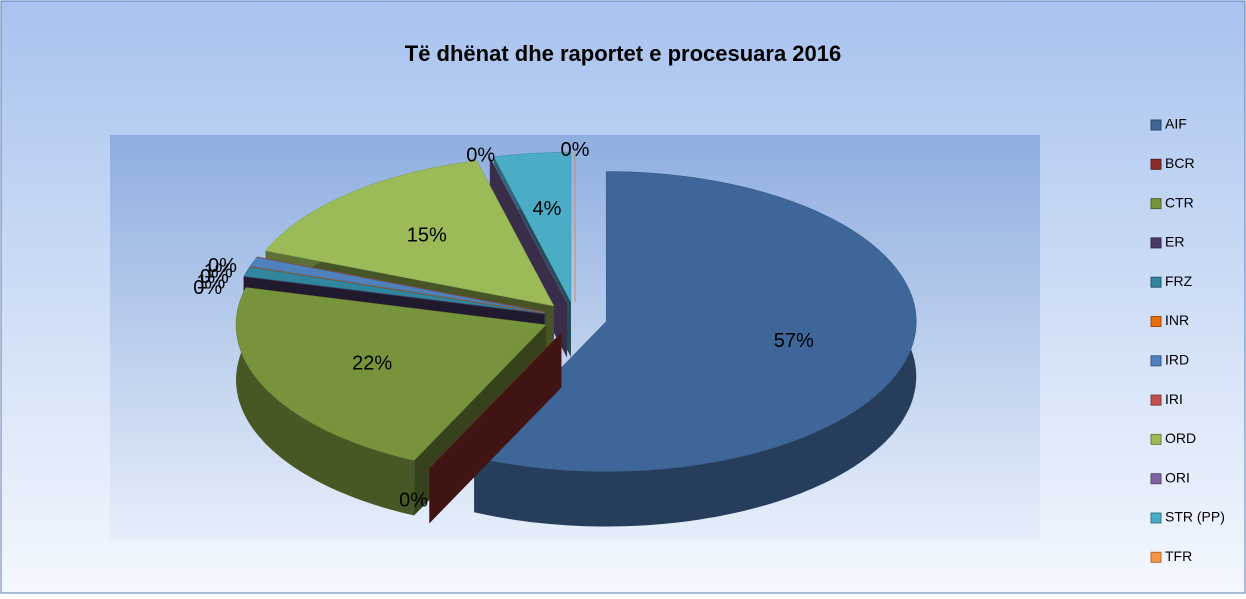 The image size is (1246, 599). What do you see at coordinates (1176, 124) in the screenshot?
I see `legend-label: AIF` at bounding box center [1176, 124].